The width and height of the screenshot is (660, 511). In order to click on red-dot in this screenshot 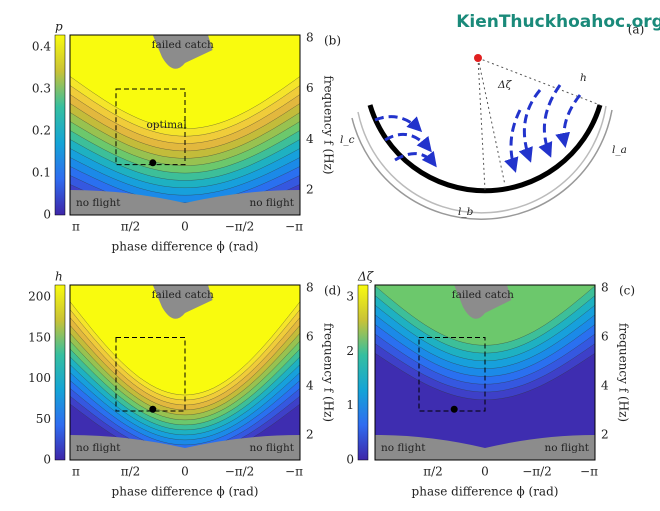, I will do `click(478, 58)`.